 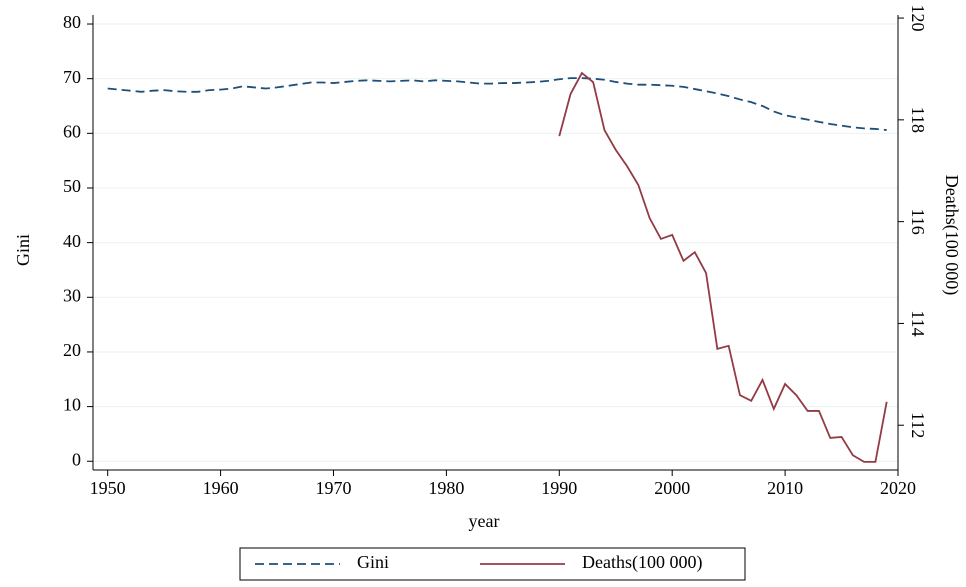 I want to click on x-tick-label: 1970, so click(x=333, y=488).